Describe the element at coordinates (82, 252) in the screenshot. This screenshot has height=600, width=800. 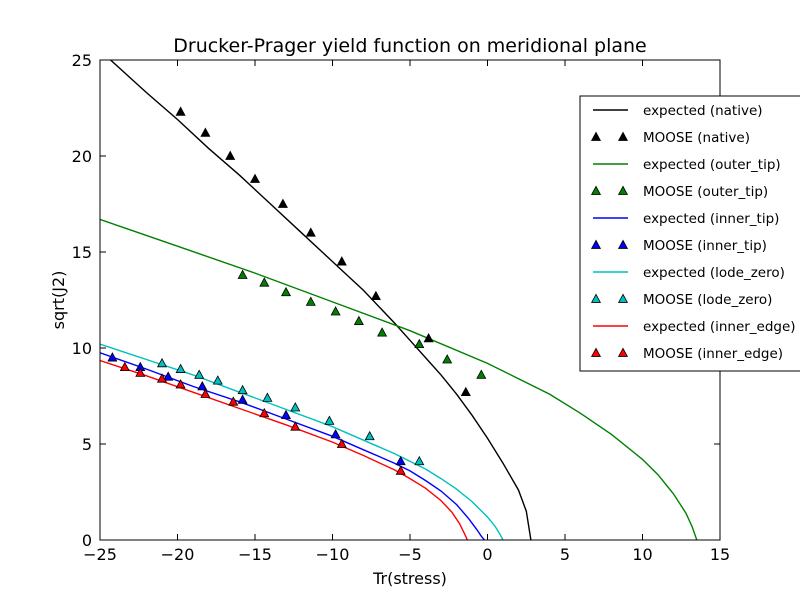
I see `y-tick-label: 15` at that location.